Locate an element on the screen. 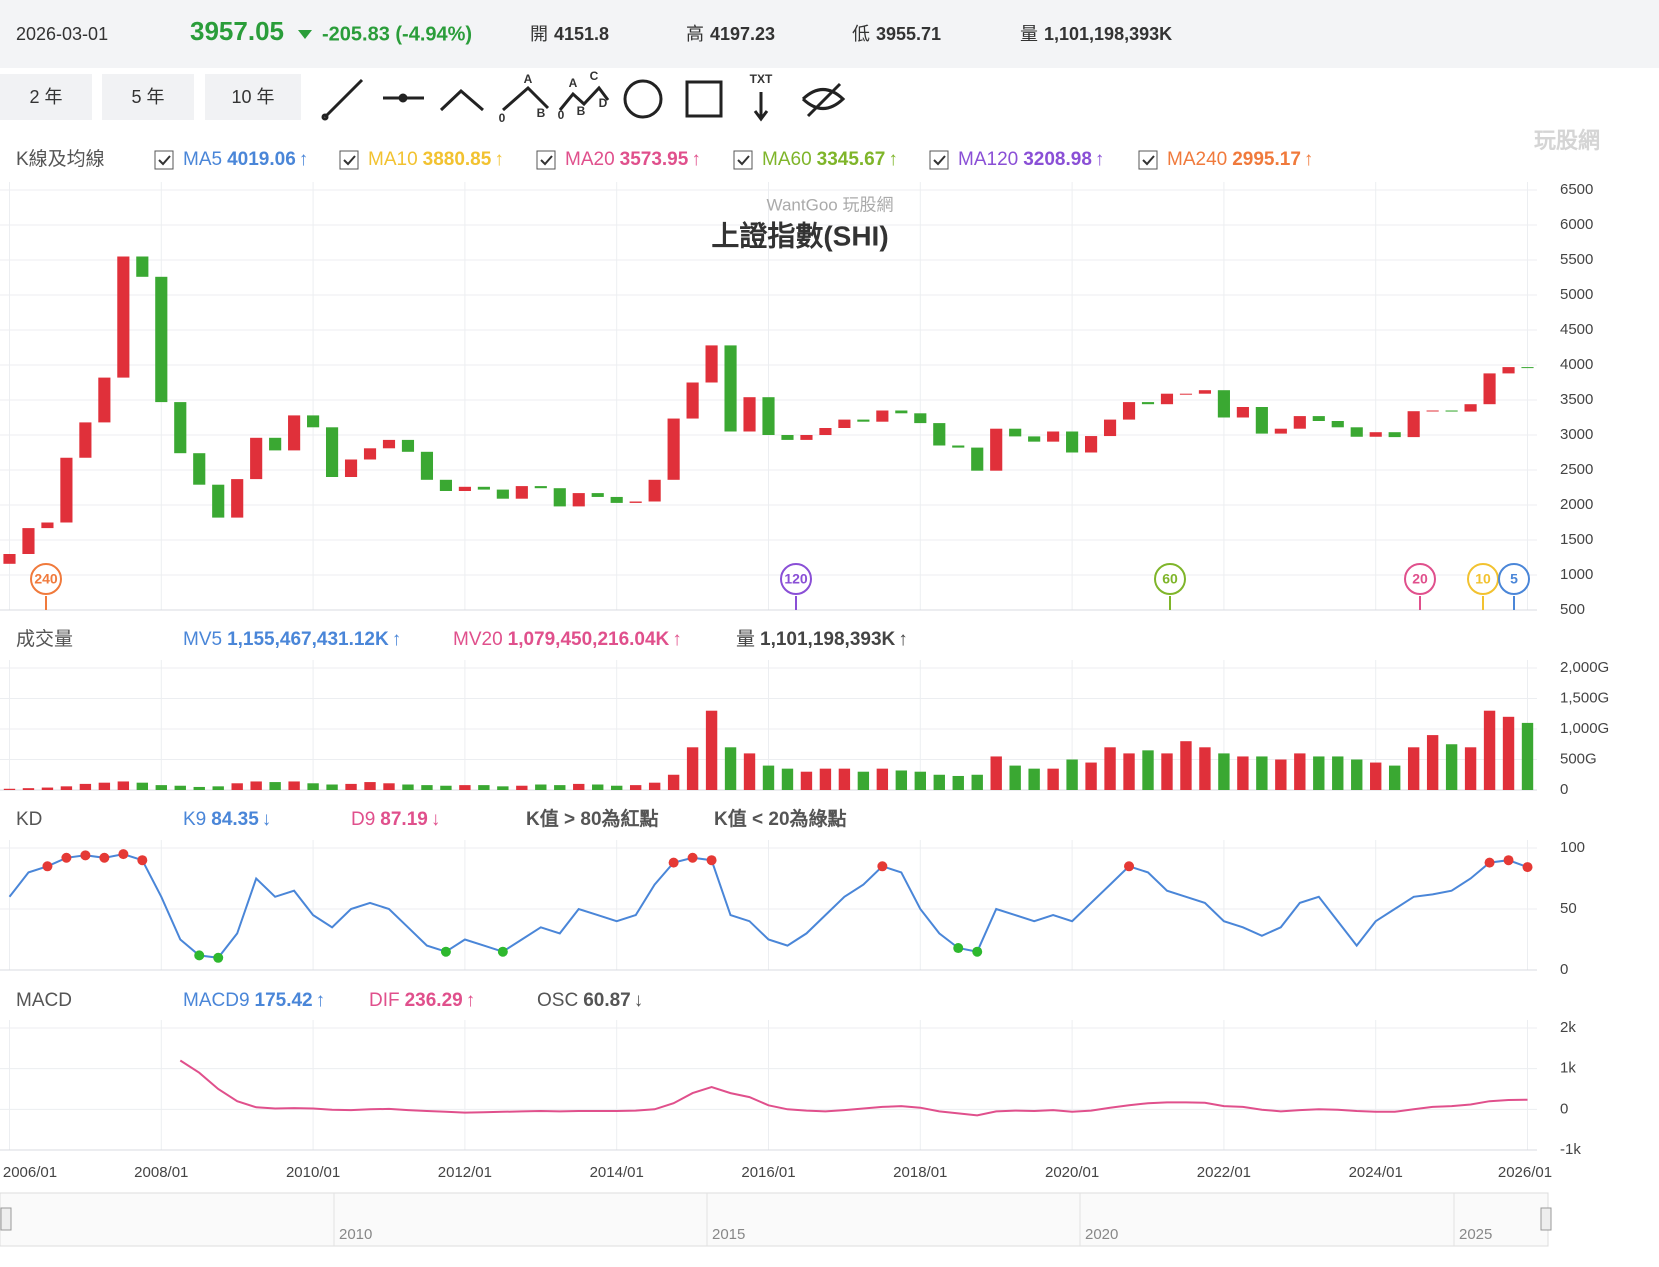  ma-legend: MA240 2995.17 ↑ is located at coordinates (1240, 159).